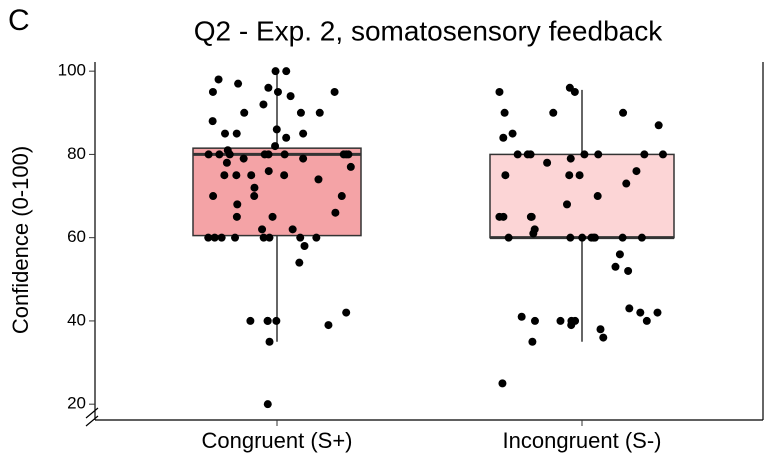 This screenshot has height=459, width=774. Describe the element at coordinates (277, 192) in the screenshot. I see `box` at that location.